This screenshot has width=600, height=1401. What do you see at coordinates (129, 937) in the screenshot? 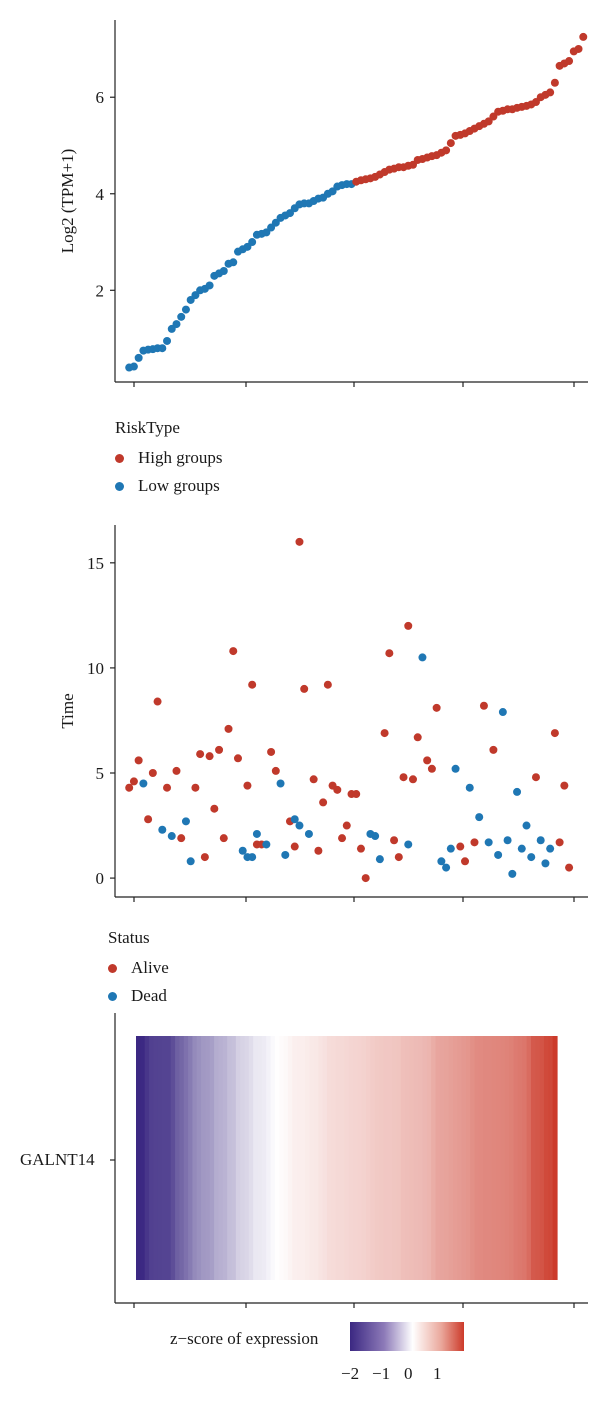
I see `status-legend-title: Status` at bounding box center [129, 937].